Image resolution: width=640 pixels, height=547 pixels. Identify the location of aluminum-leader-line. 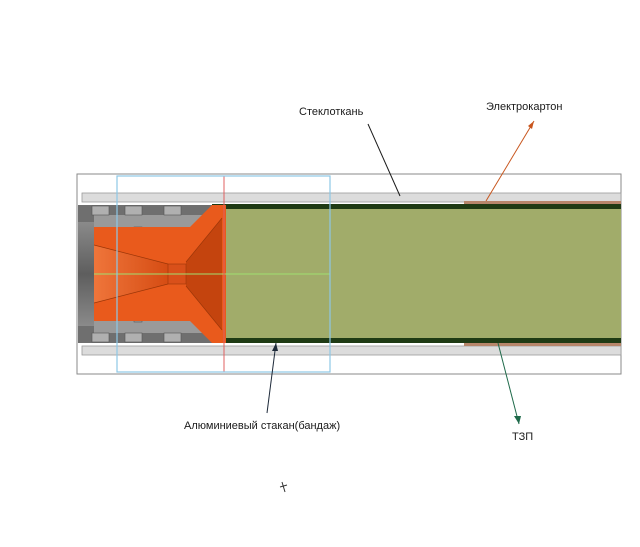
(271, 378).